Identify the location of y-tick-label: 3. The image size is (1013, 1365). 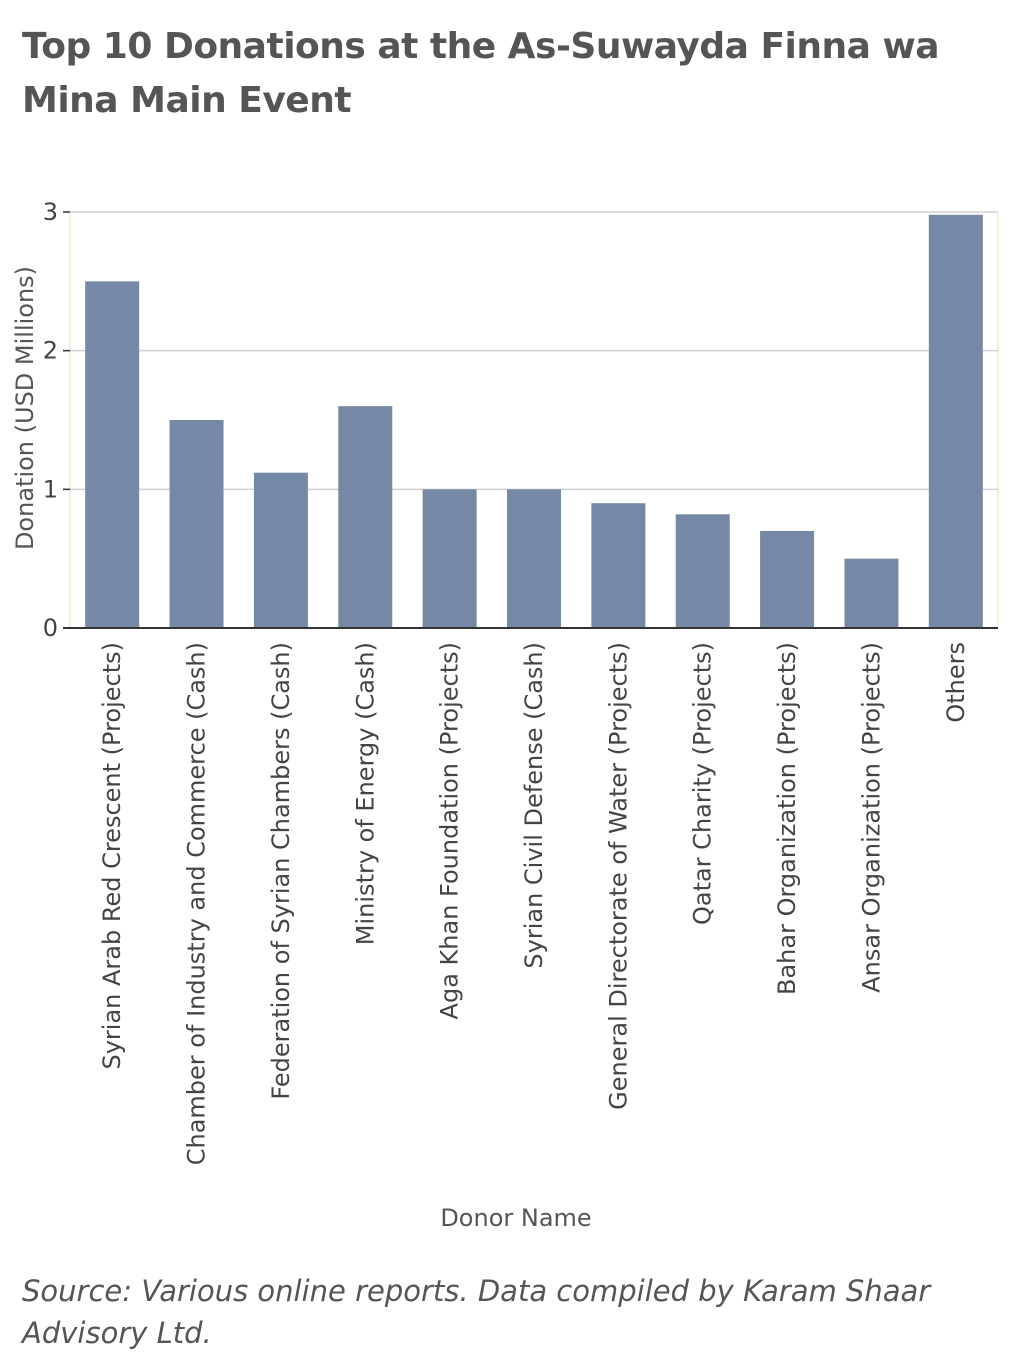
(50, 212).